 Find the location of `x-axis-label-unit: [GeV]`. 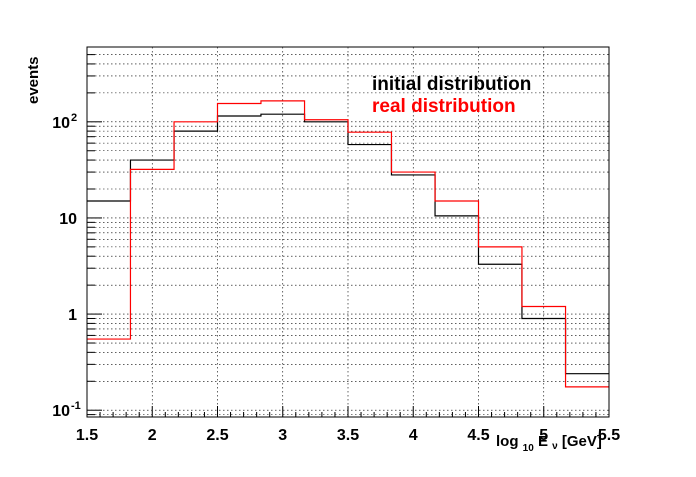

x-axis-label-unit: [GeV] is located at coordinates (582, 441).